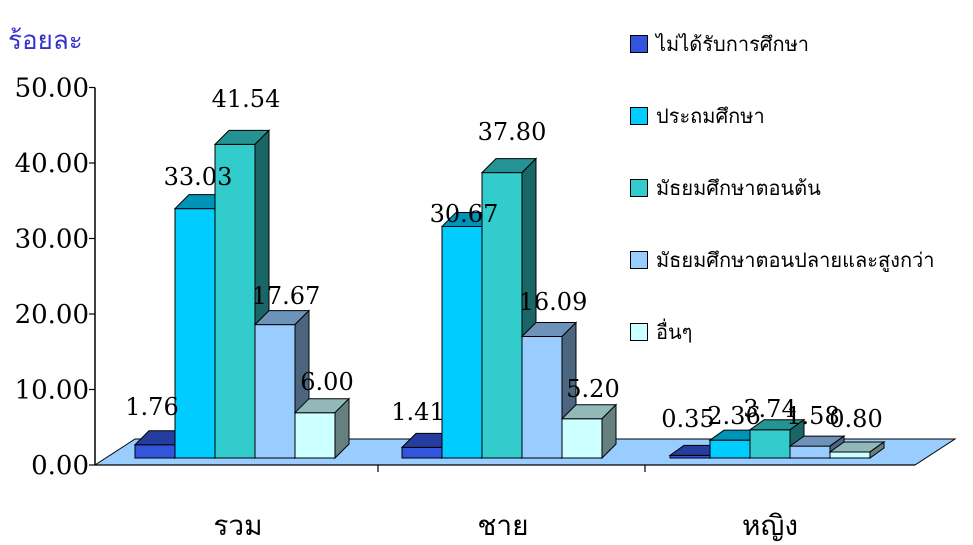  What do you see at coordinates (502, 525) in the screenshot?
I see `x-category-label: ชาย` at bounding box center [502, 525].